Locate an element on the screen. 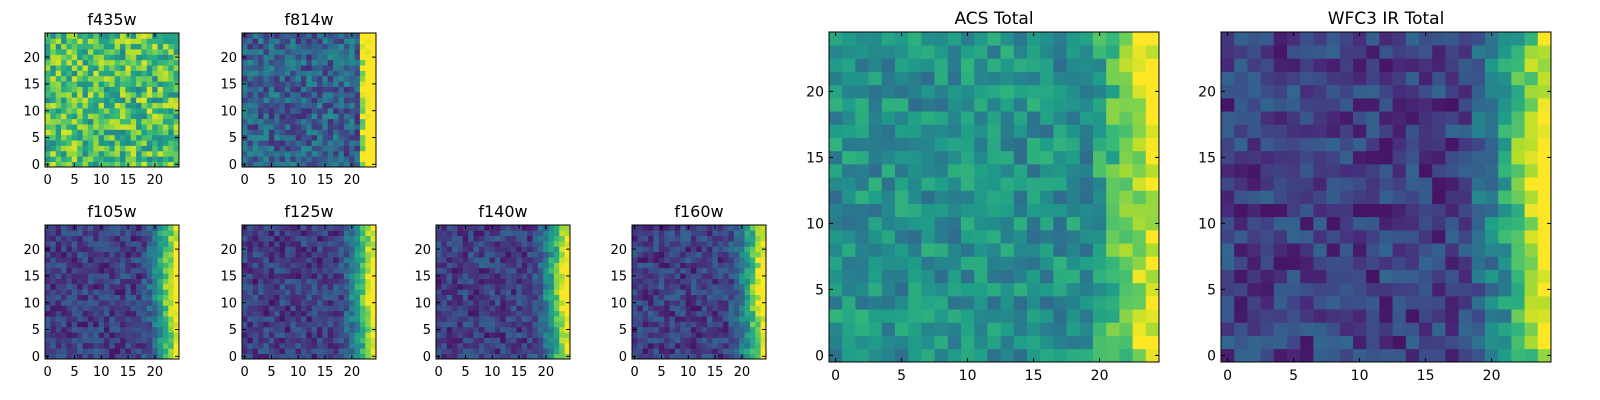 The height and width of the screenshot is (400, 1600). x-tick-label: 10 is located at coordinates (298, 372).